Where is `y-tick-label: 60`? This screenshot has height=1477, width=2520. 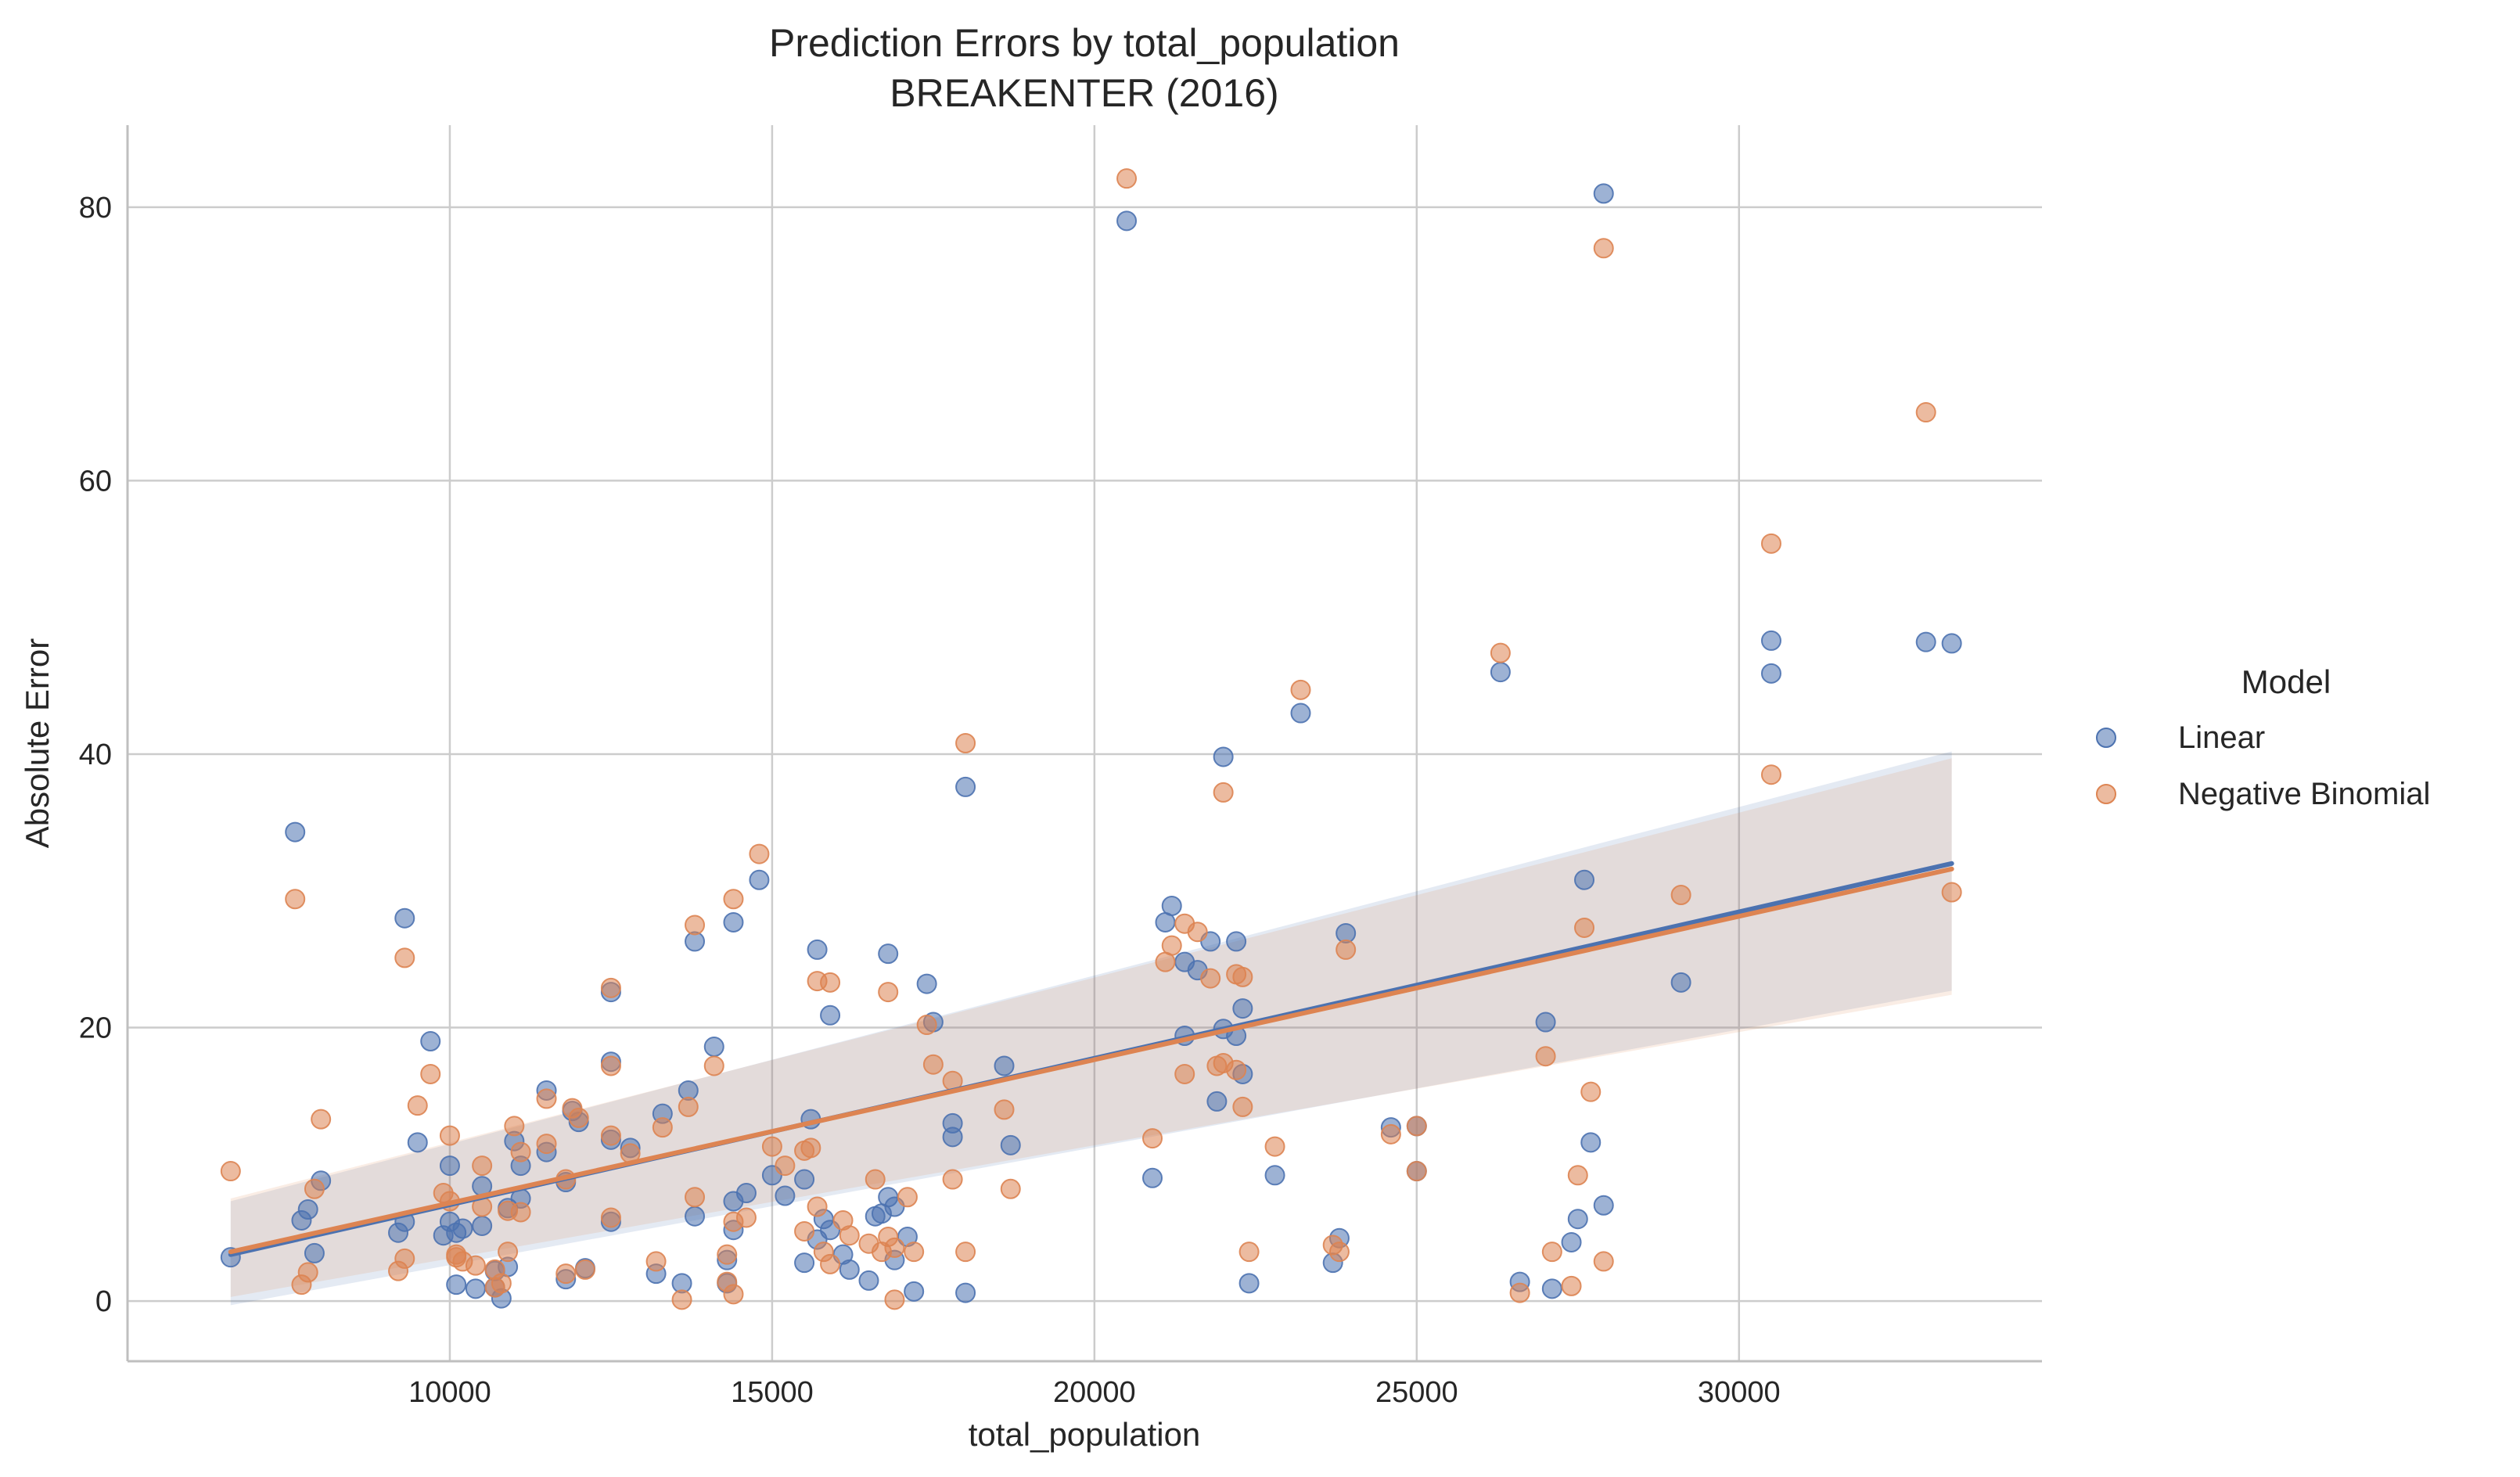 y-tick-label: 60 is located at coordinates (95, 482).